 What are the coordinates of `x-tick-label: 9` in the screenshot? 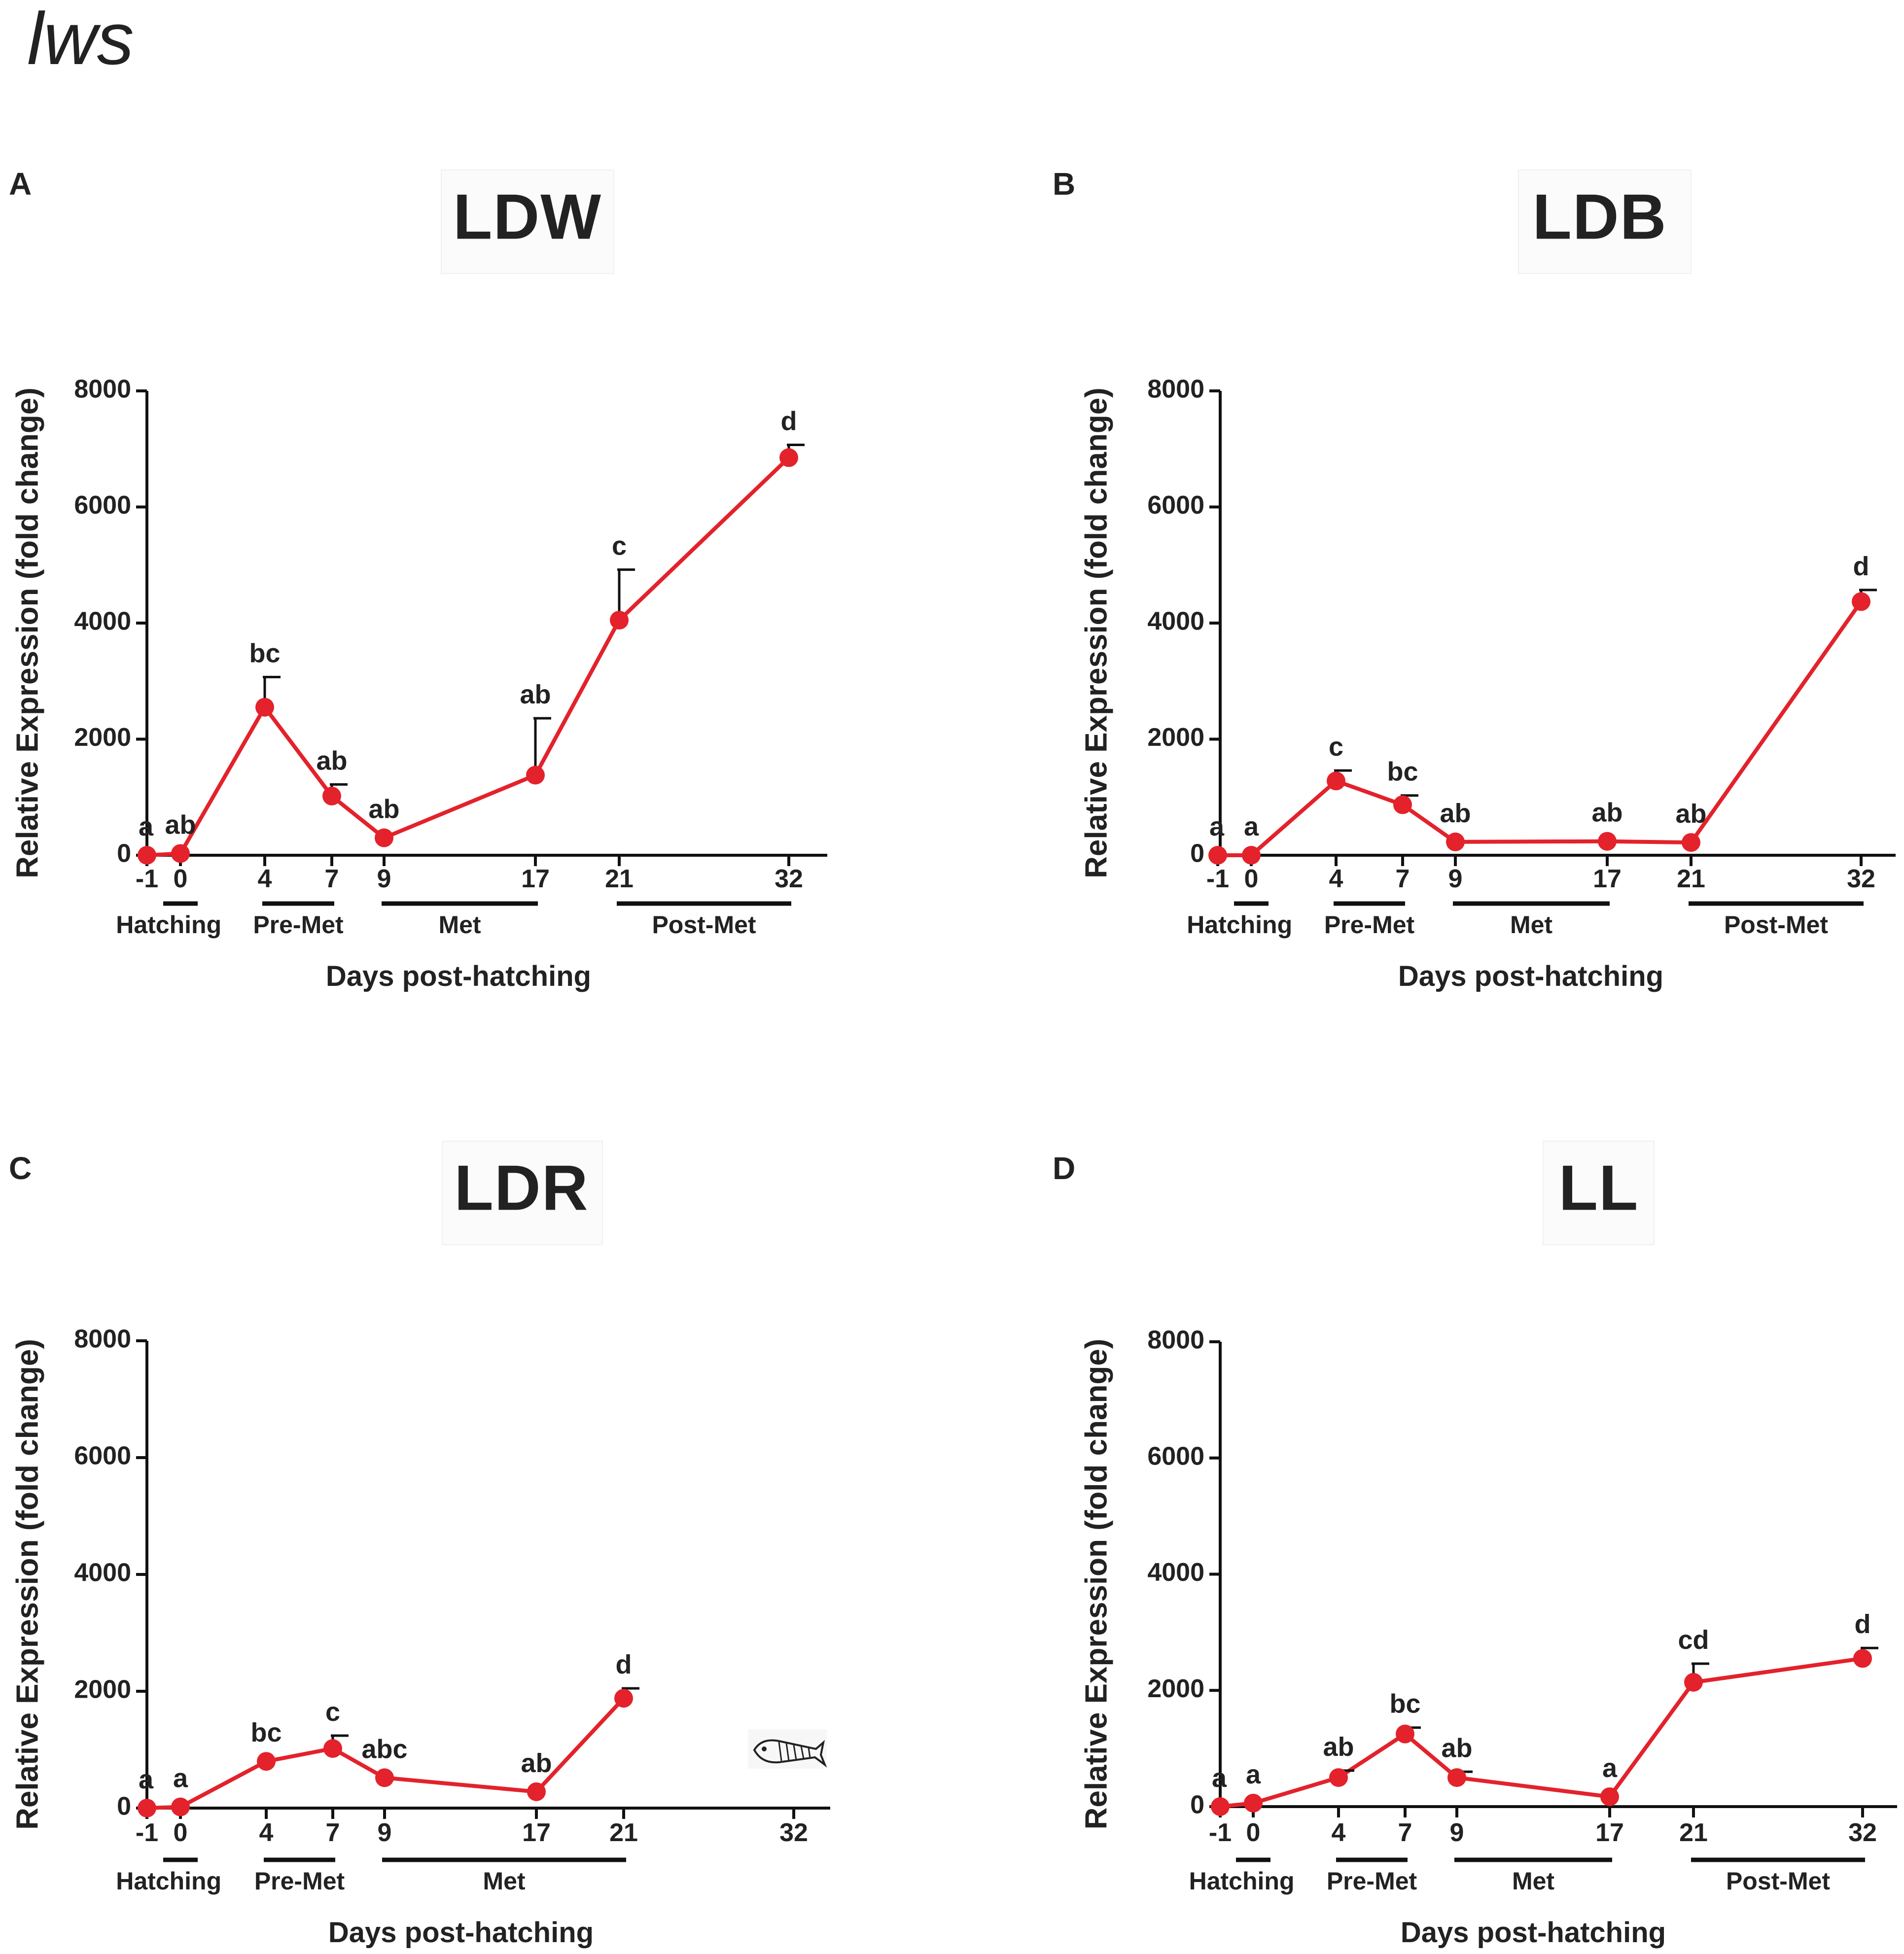 It's located at (1457, 1832).